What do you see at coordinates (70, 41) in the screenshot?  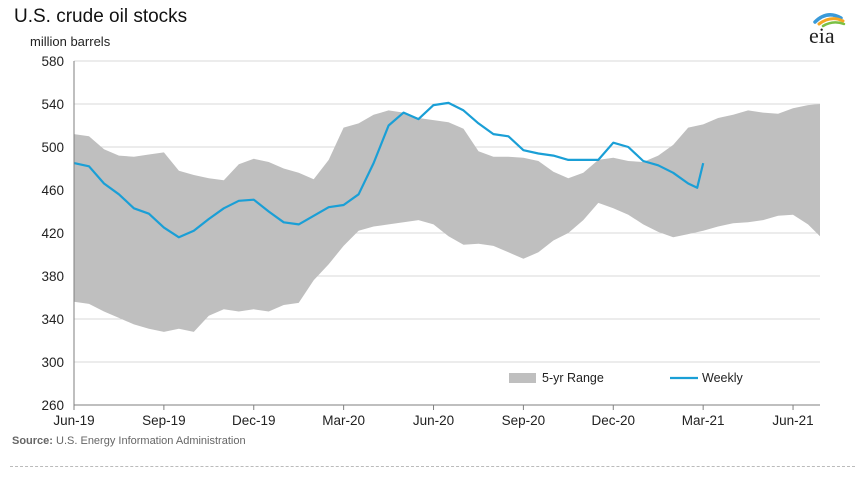 I see `y-axis-unit-label: million barrels` at bounding box center [70, 41].